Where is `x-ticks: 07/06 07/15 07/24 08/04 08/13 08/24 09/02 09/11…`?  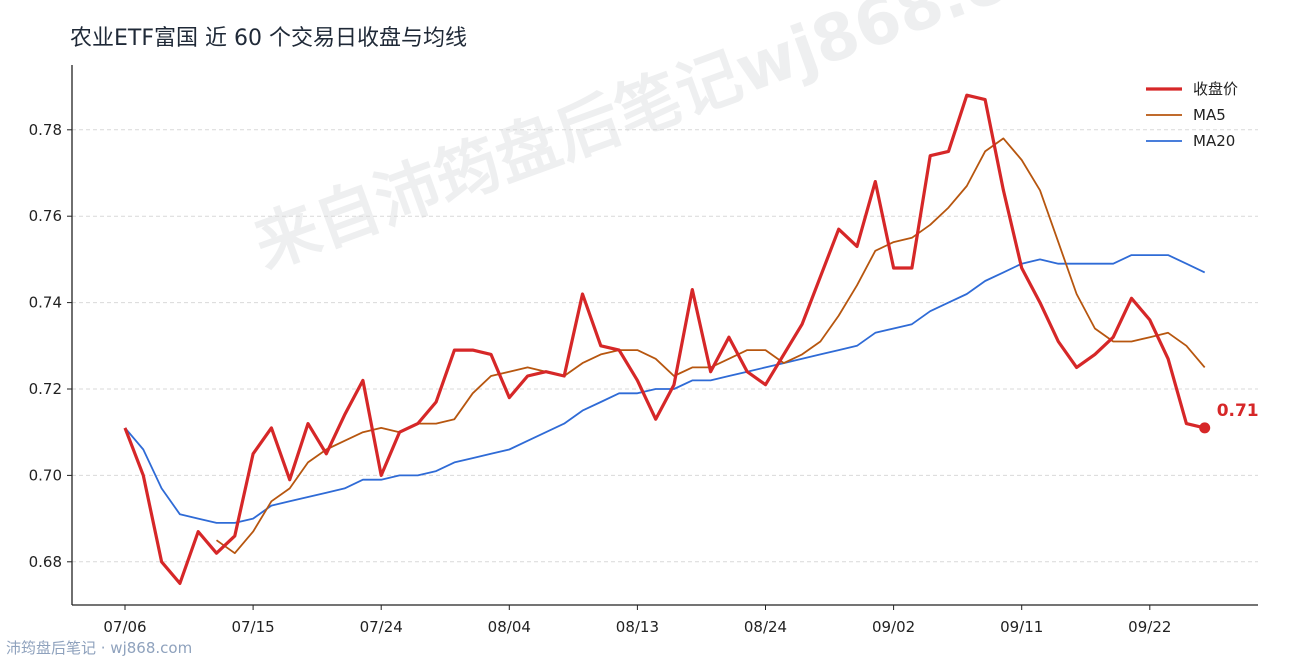
x-ticks: 07/06 07/15 07/24 08/04 08/13 08/24 09/02 09/11… is located at coordinates (637, 620).